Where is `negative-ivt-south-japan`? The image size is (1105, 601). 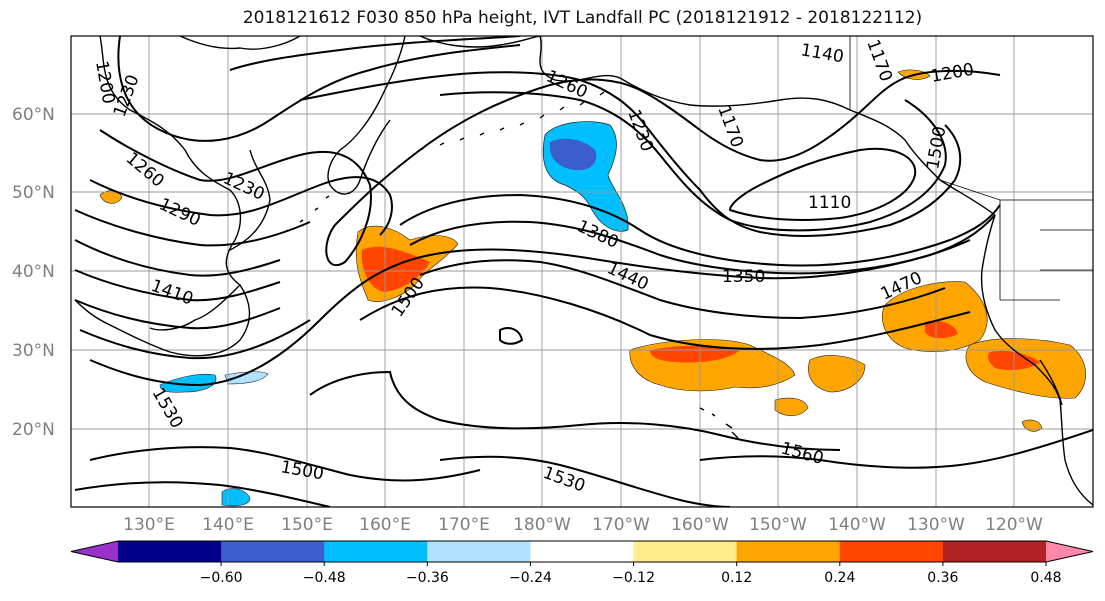
negative-ivt-south-japan is located at coordinates (188, 383).